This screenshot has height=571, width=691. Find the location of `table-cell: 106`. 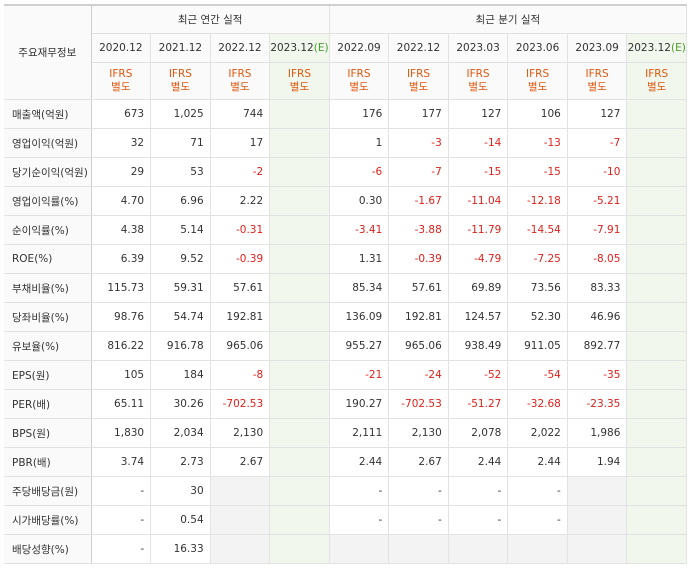

table-cell: 106 is located at coordinates (537, 114).